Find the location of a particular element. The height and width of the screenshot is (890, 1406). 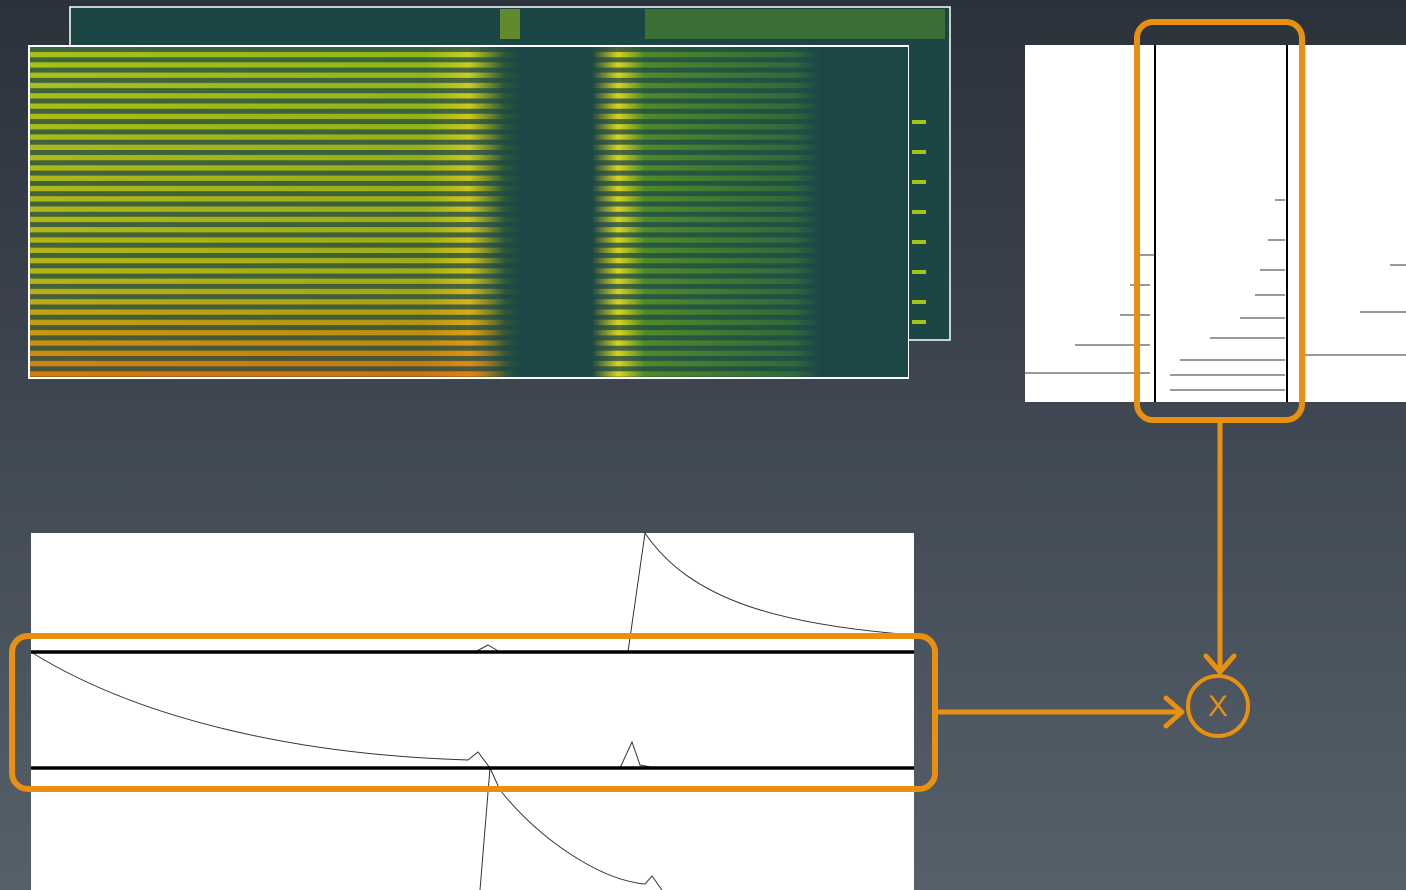

arrow-right is located at coordinates (1059, 712).